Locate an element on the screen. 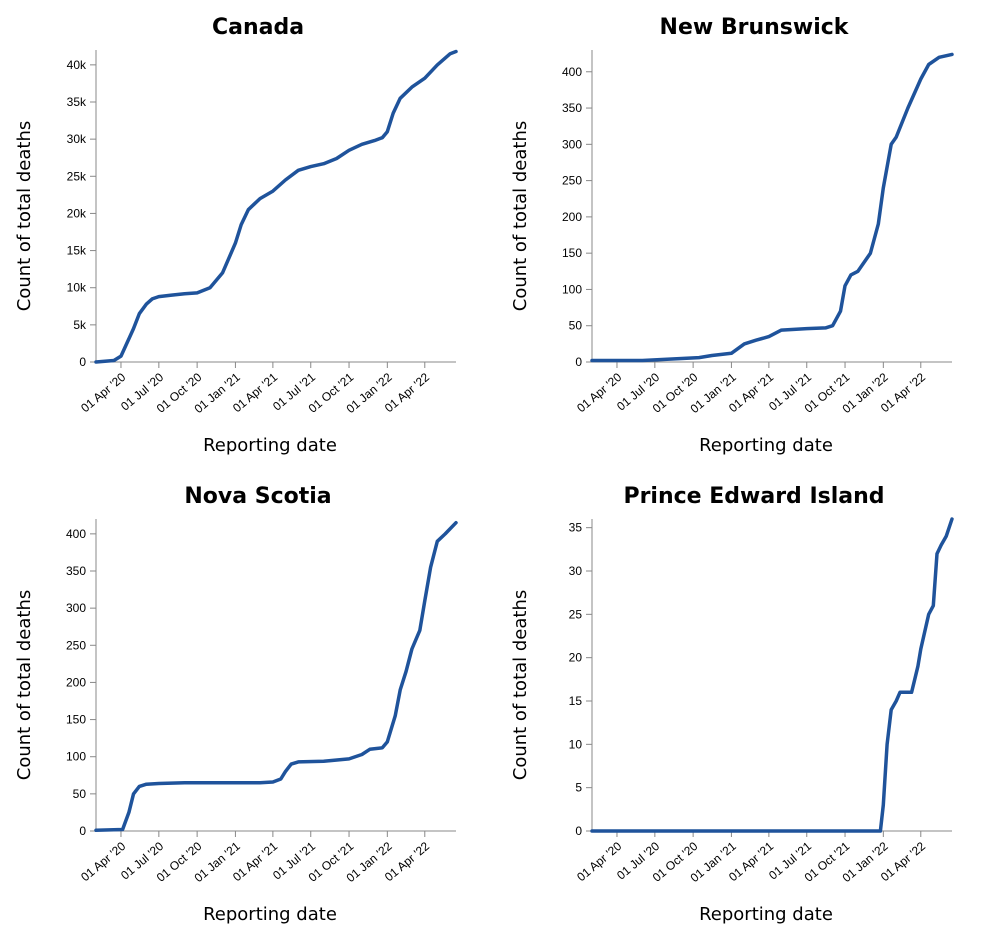  y-tick-label: 30 is located at coordinates (576, 571).